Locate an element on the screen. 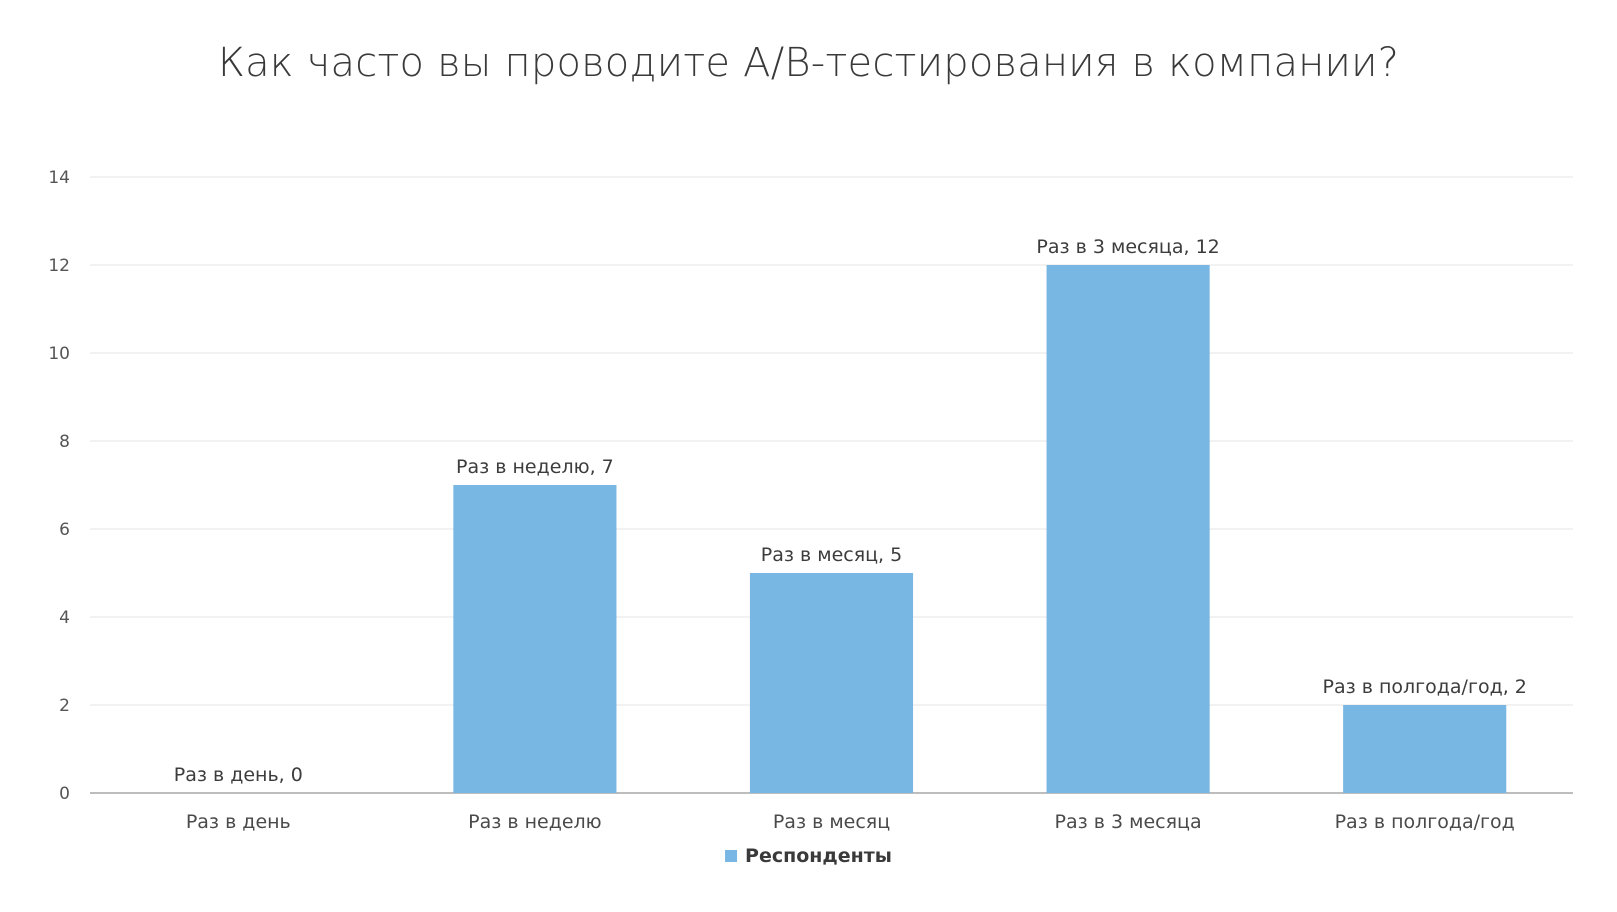 This screenshot has width=1617, height=912. x-tick-label: Раз в 3 месяца is located at coordinates (1128, 822).